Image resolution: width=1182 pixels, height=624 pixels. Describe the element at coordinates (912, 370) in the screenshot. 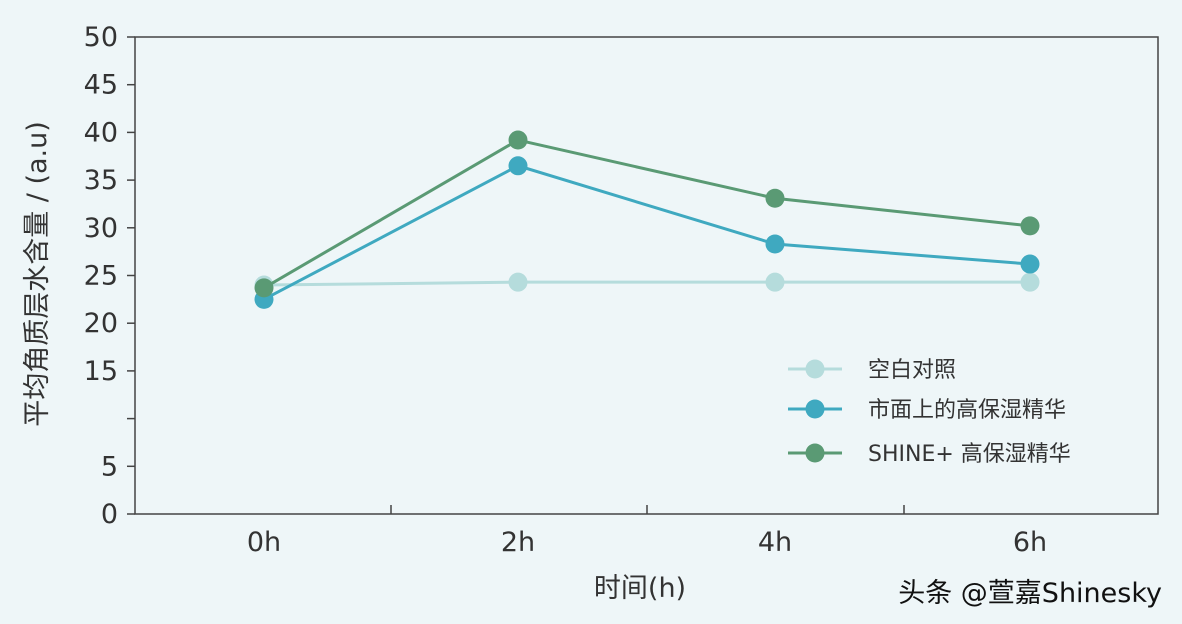

I see `legend-label: 空白对照` at that location.